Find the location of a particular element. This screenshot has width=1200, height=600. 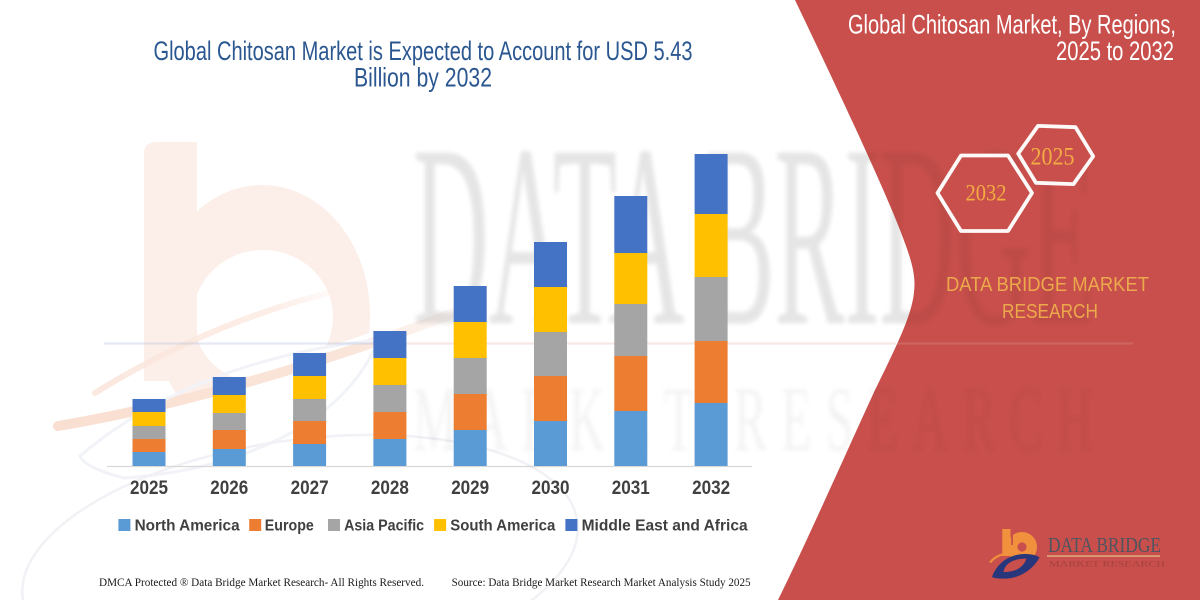

svg-text: 2028 is located at coordinates (390, 488).